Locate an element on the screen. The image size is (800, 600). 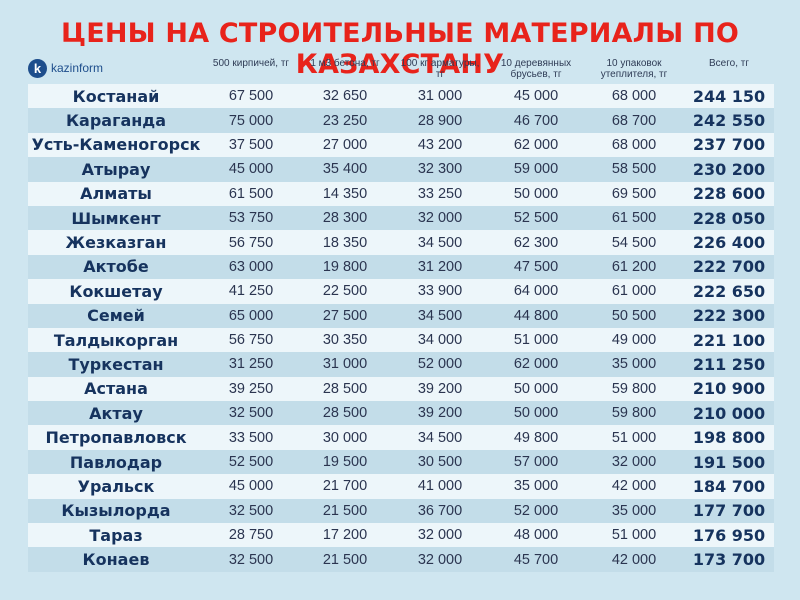
column-header-rebar: 100 кг арматуры, тг is located at coordinates (440, 69).